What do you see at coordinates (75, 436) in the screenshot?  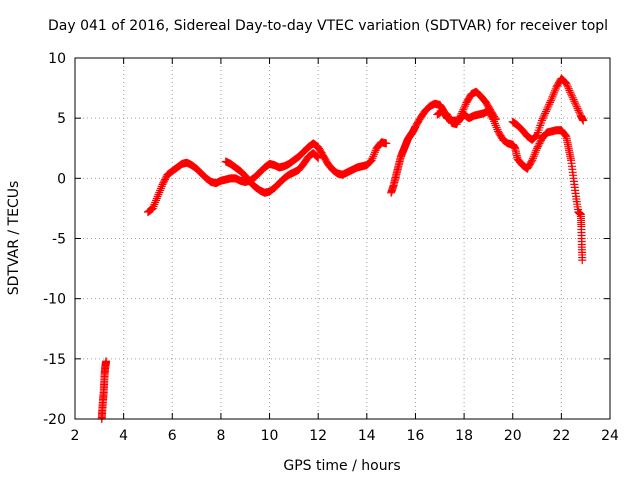 I see `x-tick-label: 2` at bounding box center [75, 436].